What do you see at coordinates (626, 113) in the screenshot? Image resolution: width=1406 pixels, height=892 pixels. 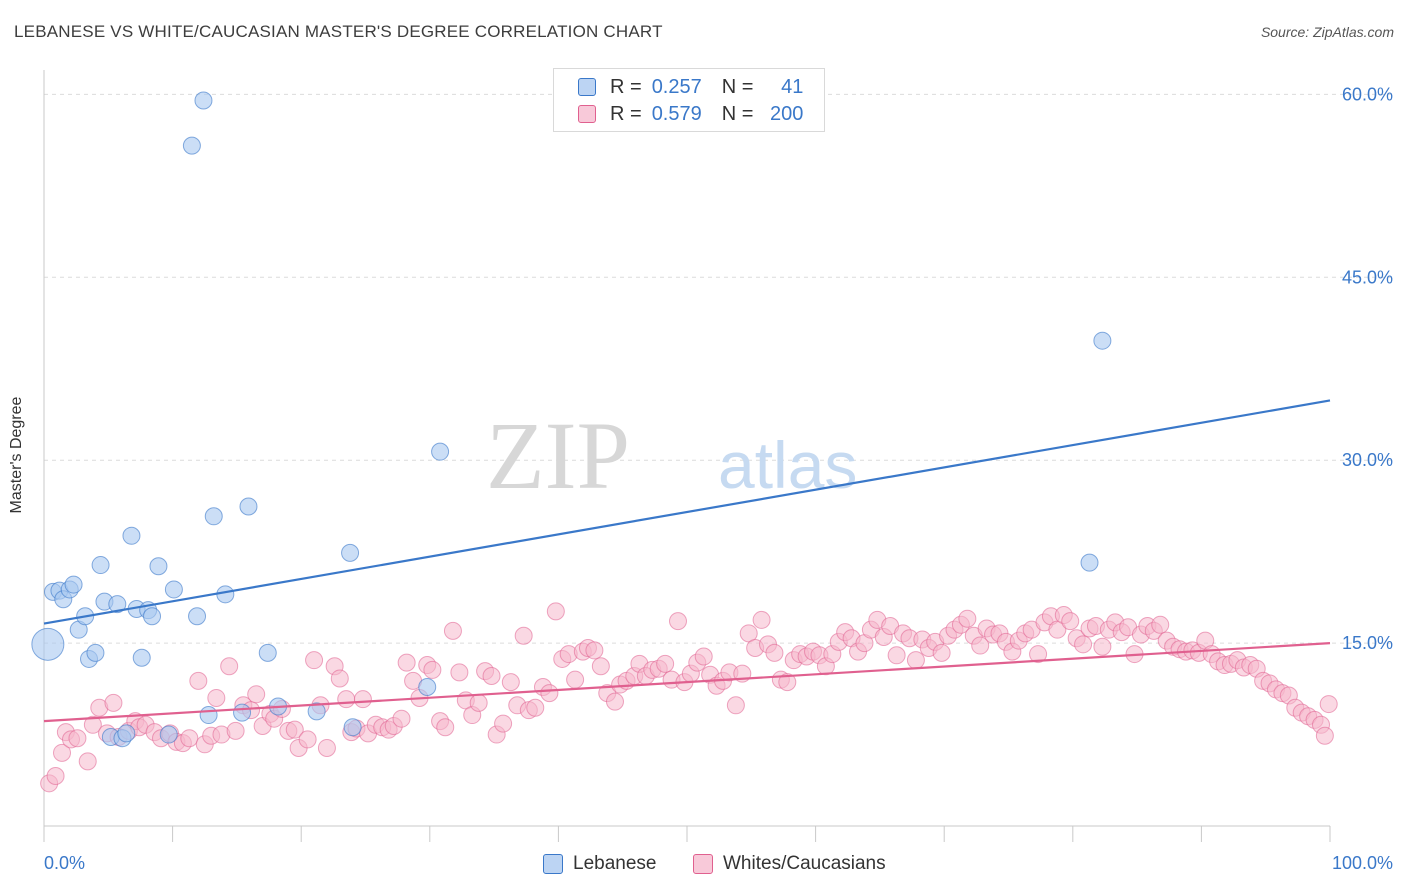 I see `legend-r-label: R =` at bounding box center [626, 113].